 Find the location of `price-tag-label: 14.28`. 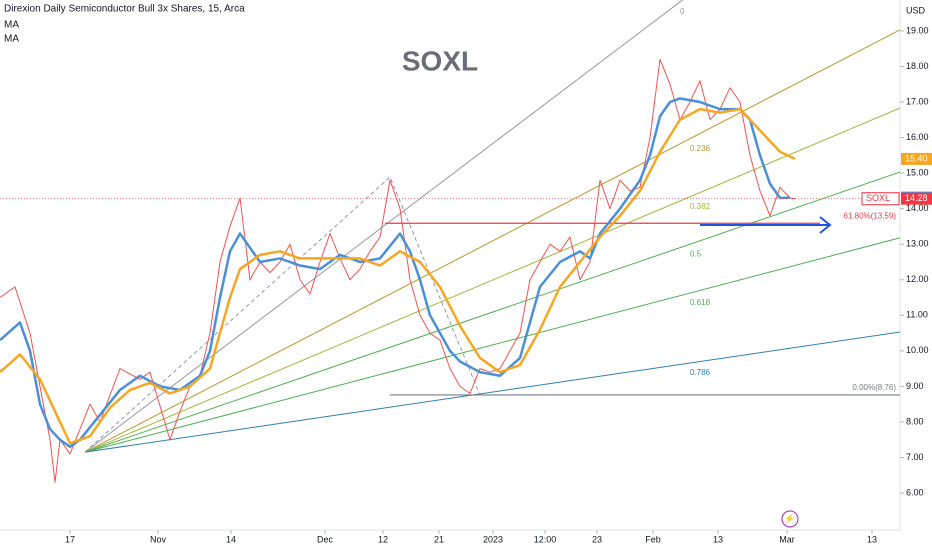

price-tag-label: 14.28 is located at coordinates (916, 198).